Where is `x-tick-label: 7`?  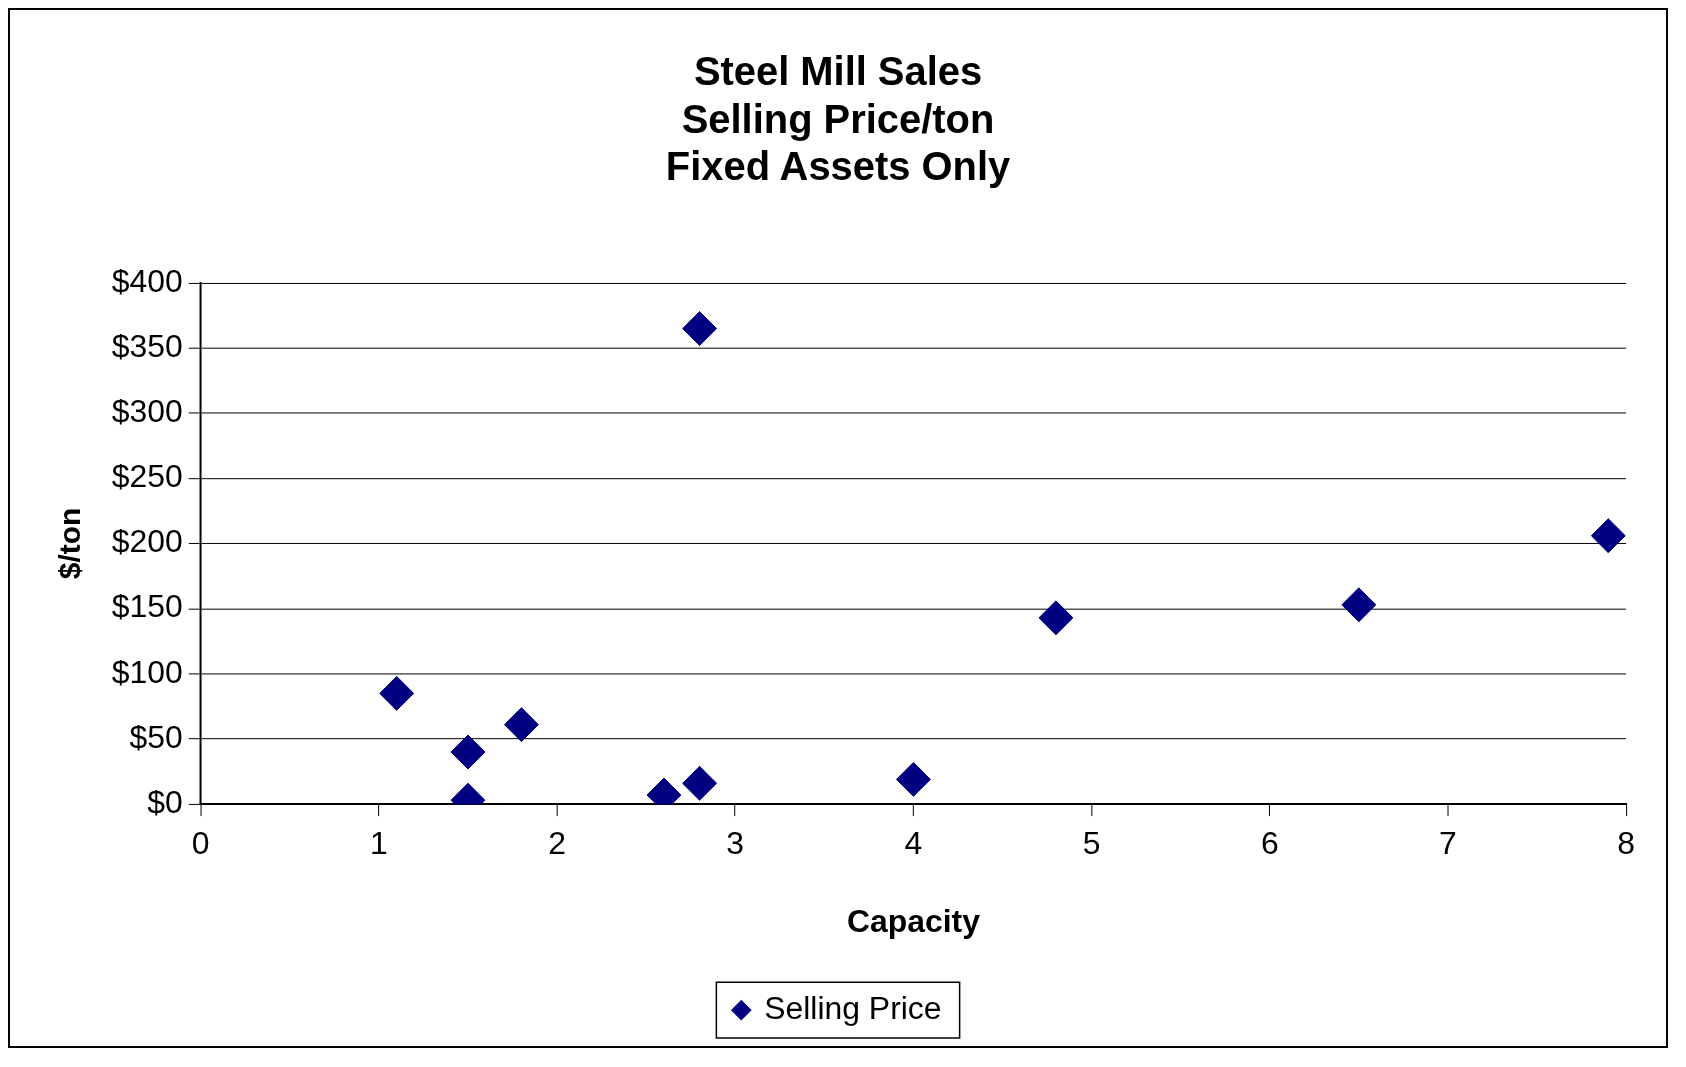 x-tick-label: 7 is located at coordinates (1448, 842).